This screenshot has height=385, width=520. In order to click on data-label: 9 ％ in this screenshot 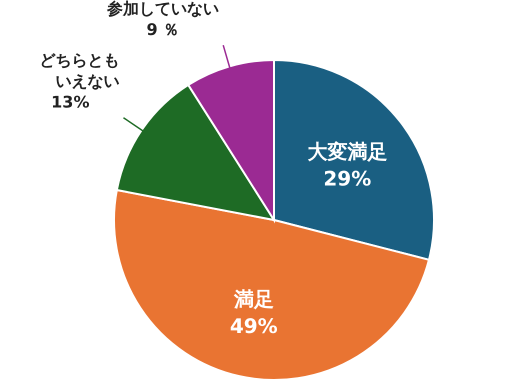, I will do `click(163, 30)`.